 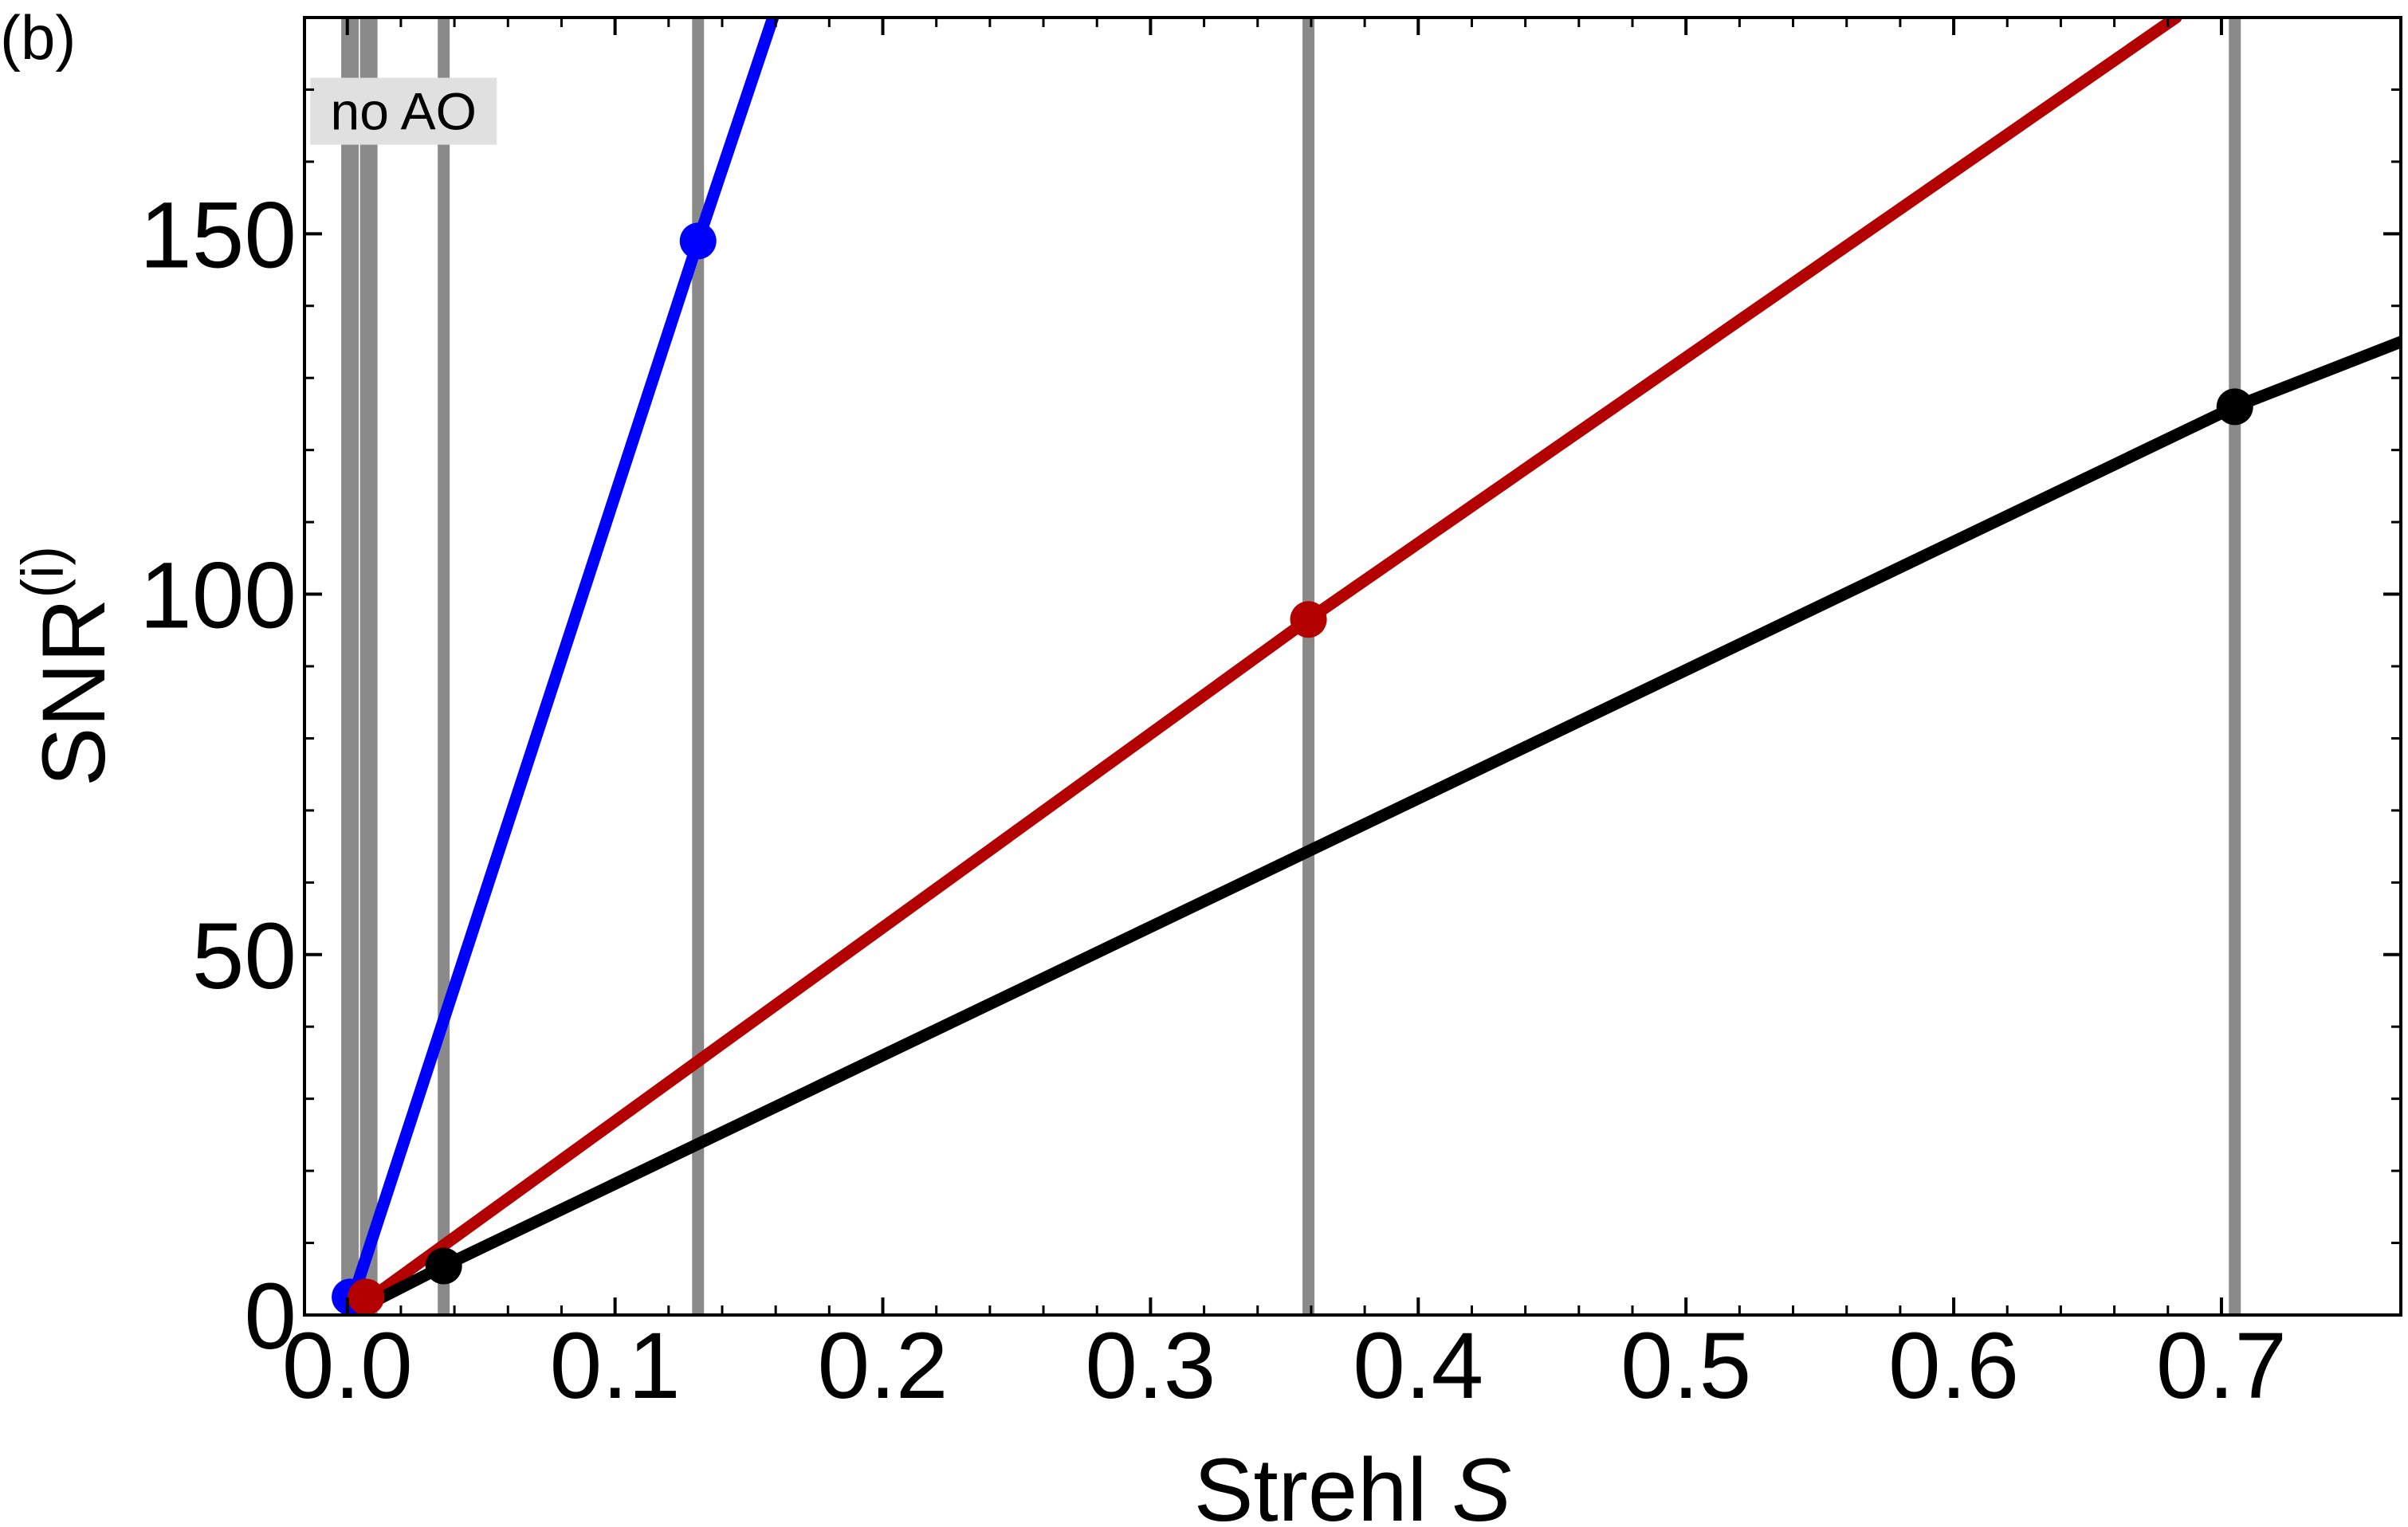 What do you see at coordinates (2221, 1366) in the screenshot?
I see `x-tick-label: 0.7` at bounding box center [2221, 1366].